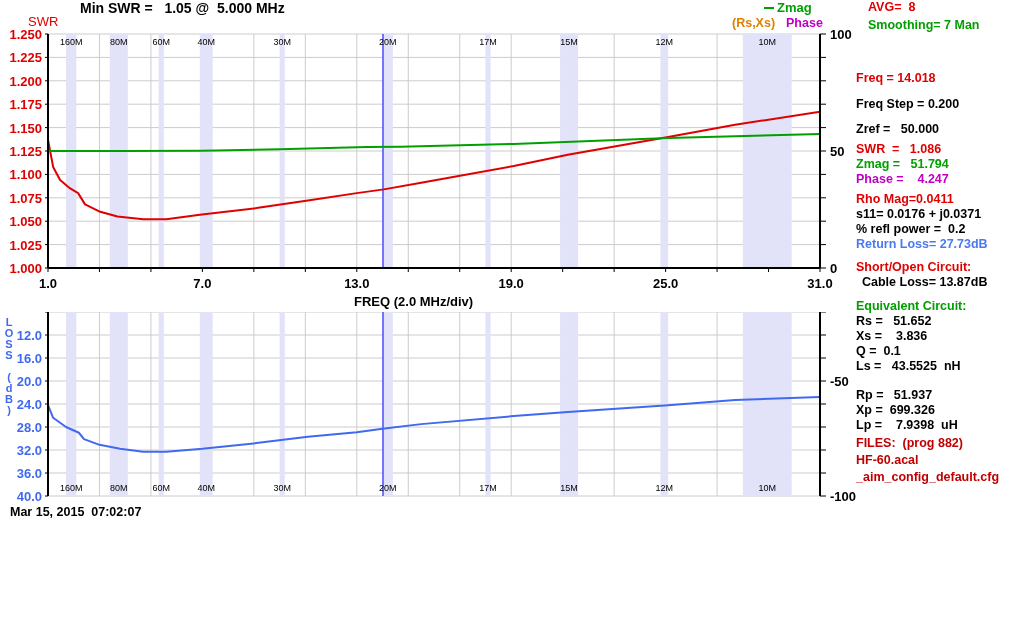 The height and width of the screenshot is (620, 1025). Describe the element at coordinates (905, 199) in the screenshot. I see `text: Rho Mag=0.0411` at that location.